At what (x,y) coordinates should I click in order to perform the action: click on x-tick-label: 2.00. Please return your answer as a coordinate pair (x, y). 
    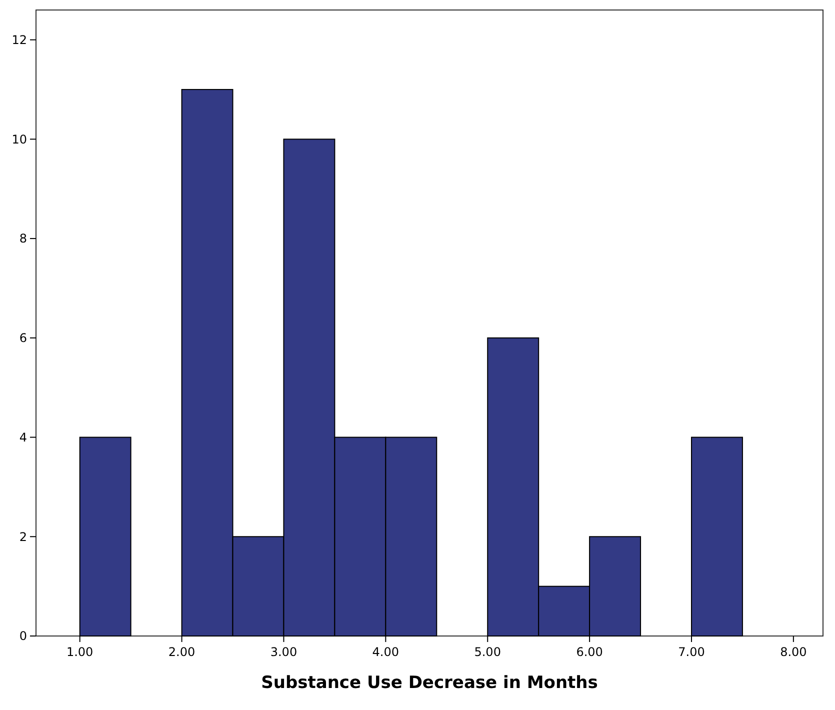
    Looking at the image, I should click on (182, 652).